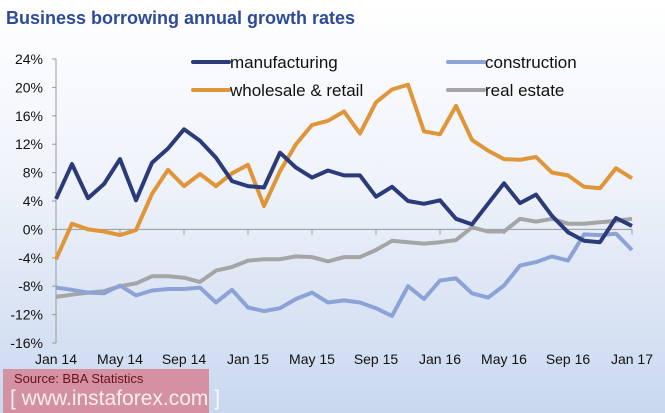 This screenshot has height=413, width=665. Describe the element at coordinates (120, 359) in the screenshot. I see `x-tick-label: May 14` at that location.